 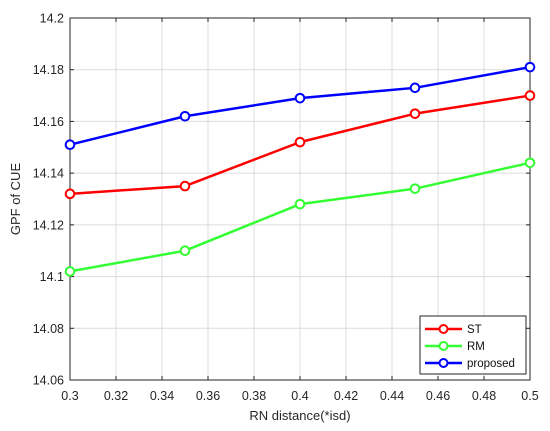 I want to click on x-axis-label: RN distance(*isd), so click(x=299, y=415).